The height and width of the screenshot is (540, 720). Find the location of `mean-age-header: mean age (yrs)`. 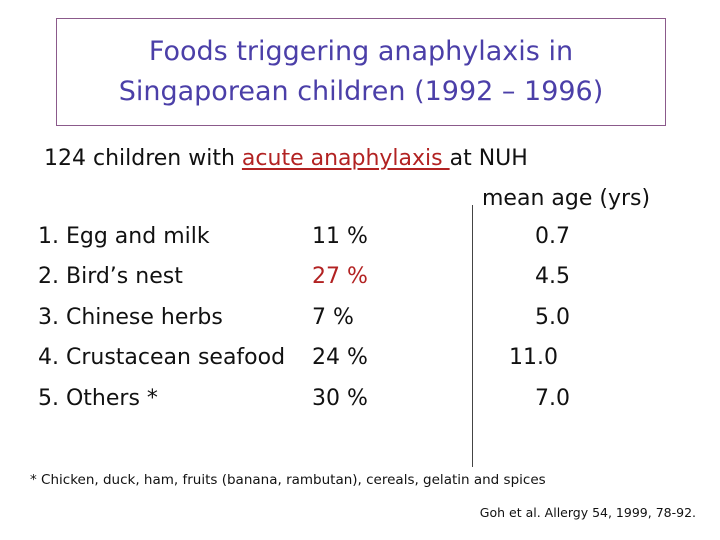

mean-age-header: mean age (yrs) is located at coordinates (566, 198).